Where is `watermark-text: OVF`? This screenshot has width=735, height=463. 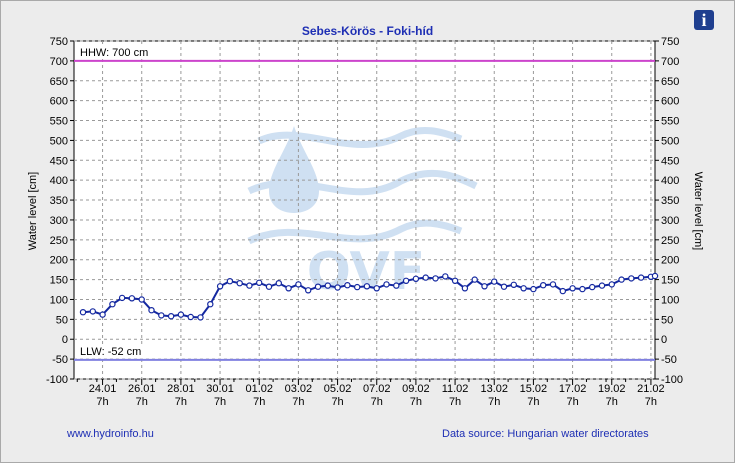 watermark-text: OVF is located at coordinates (366, 272).